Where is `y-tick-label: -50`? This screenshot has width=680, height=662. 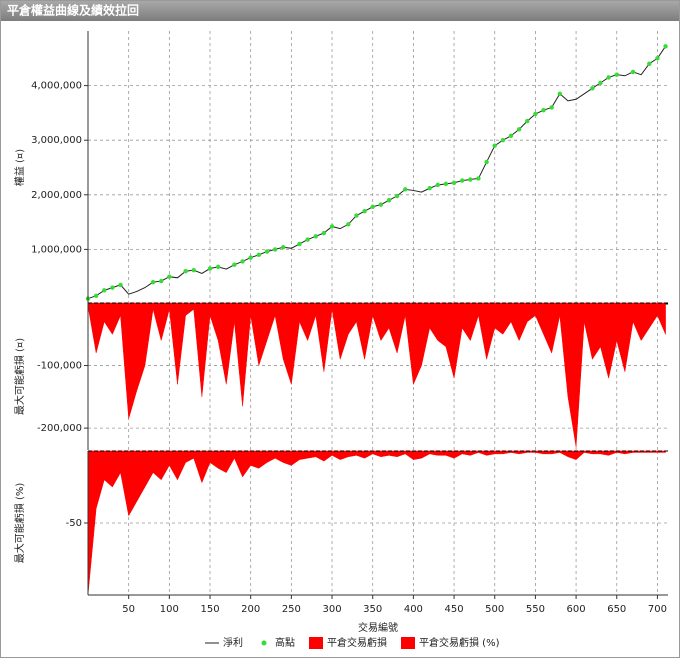
y-tick-label: -50 is located at coordinates (74, 523).